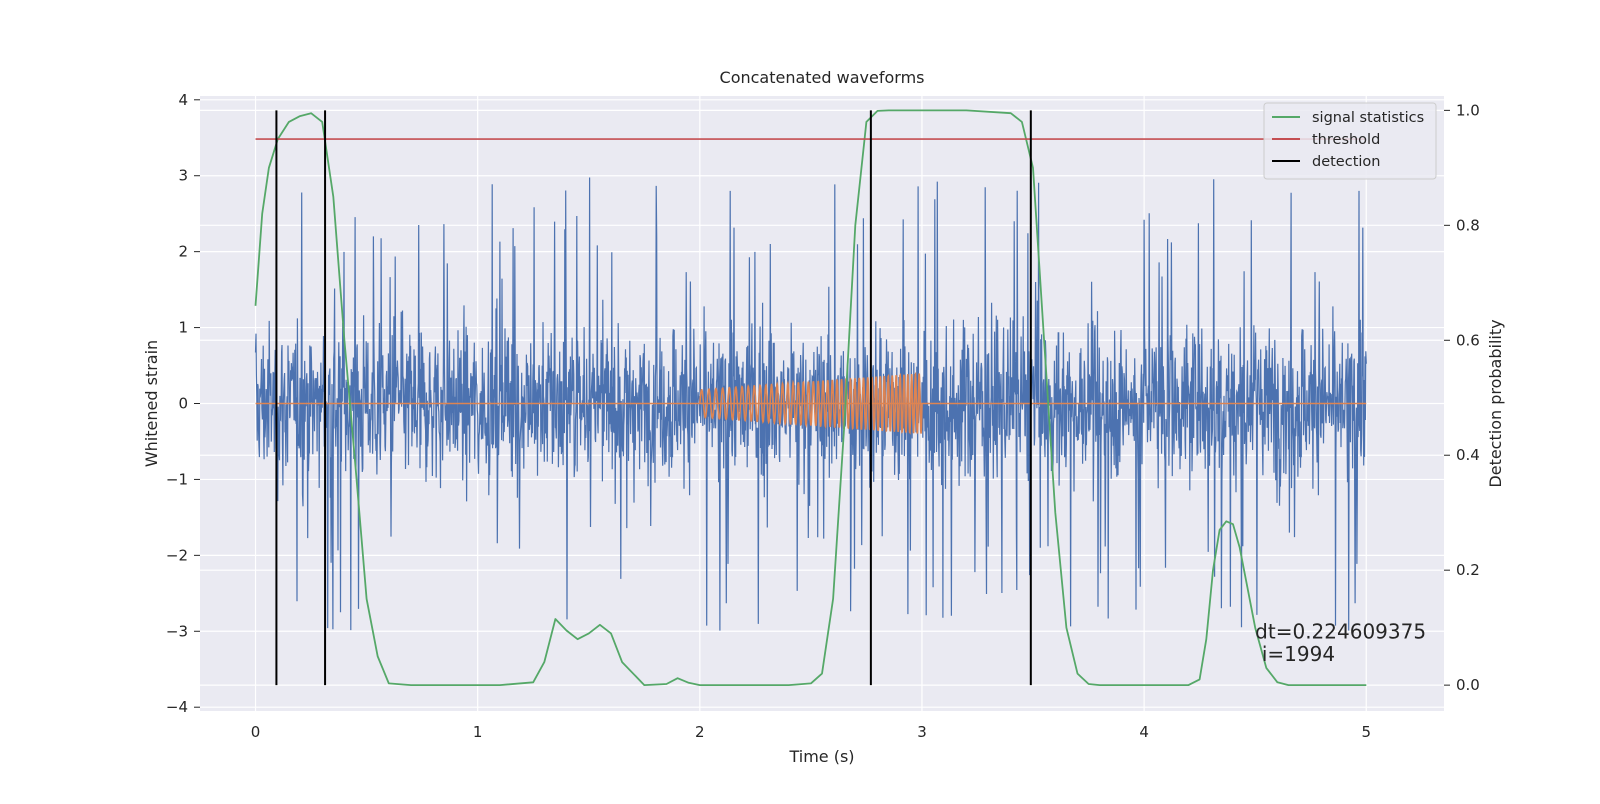 The height and width of the screenshot is (804, 1600). Describe the element at coordinates (700, 732) in the screenshot. I see `x-tick-label: 2` at that location.